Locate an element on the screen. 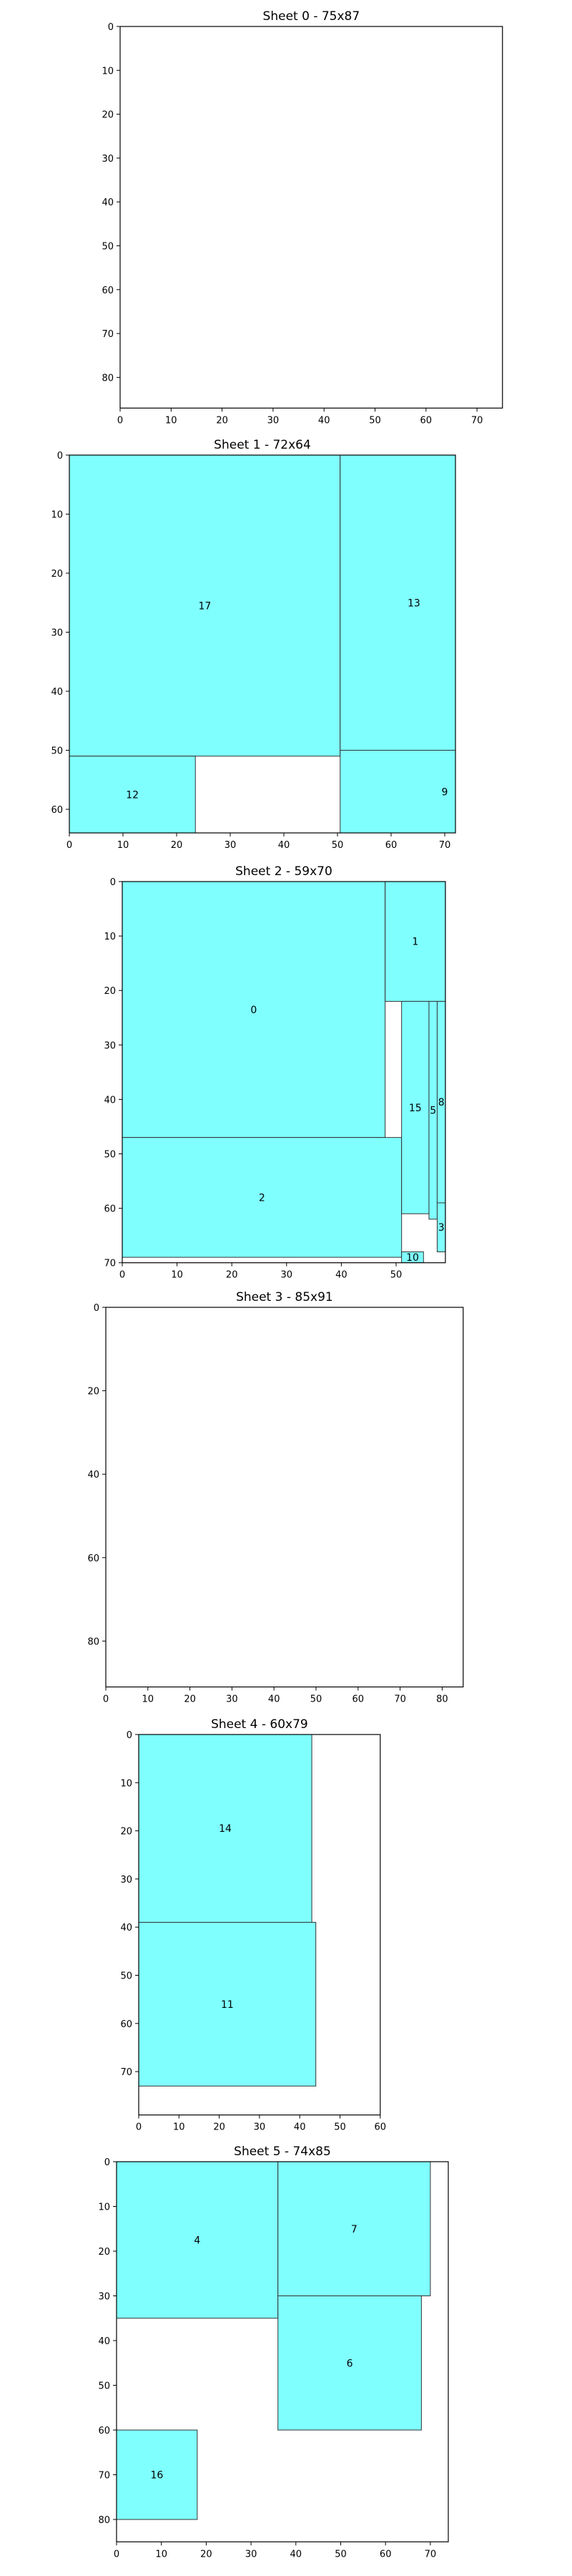  rects-group: 14 11 is located at coordinates (228, 1911).